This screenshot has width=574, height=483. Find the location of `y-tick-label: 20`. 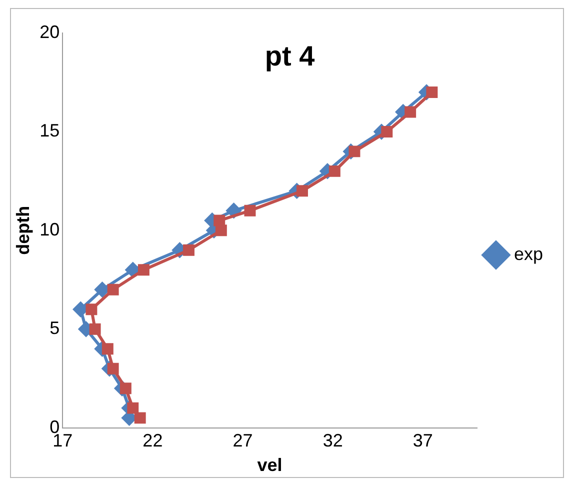

y-tick-label: 20 is located at coordinates (50, 32).